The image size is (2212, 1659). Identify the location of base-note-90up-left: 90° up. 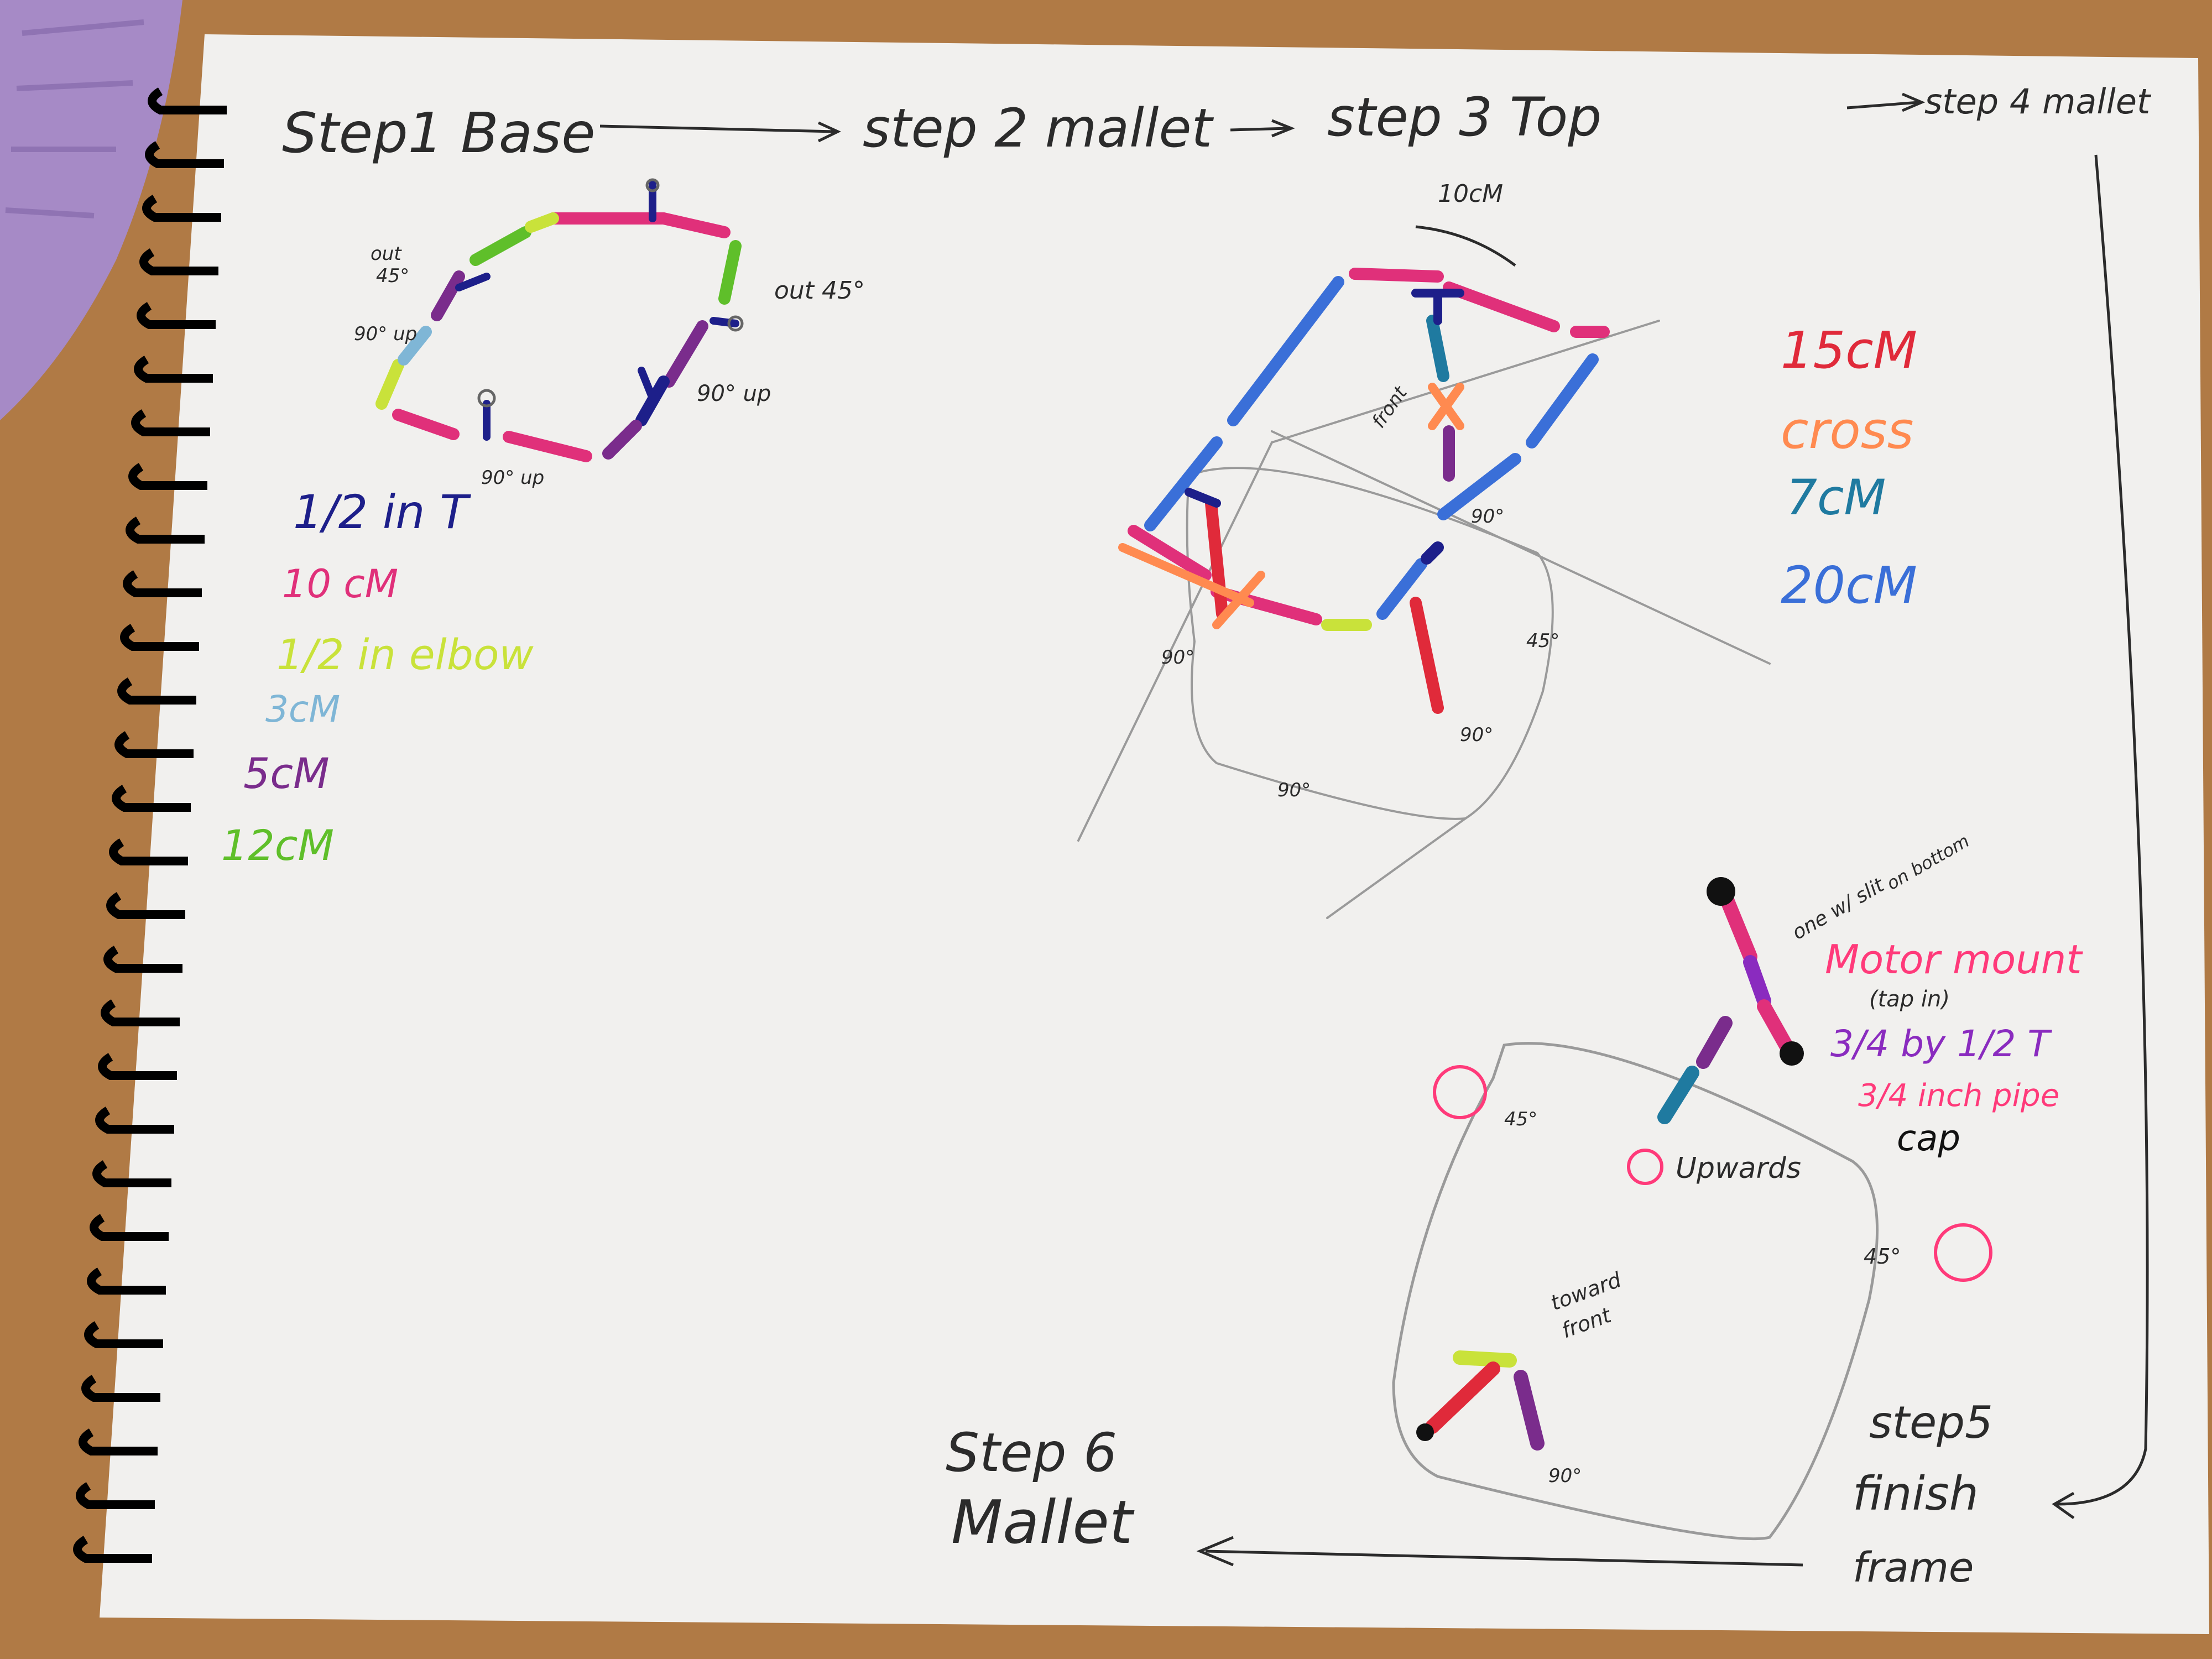
(386, 334).